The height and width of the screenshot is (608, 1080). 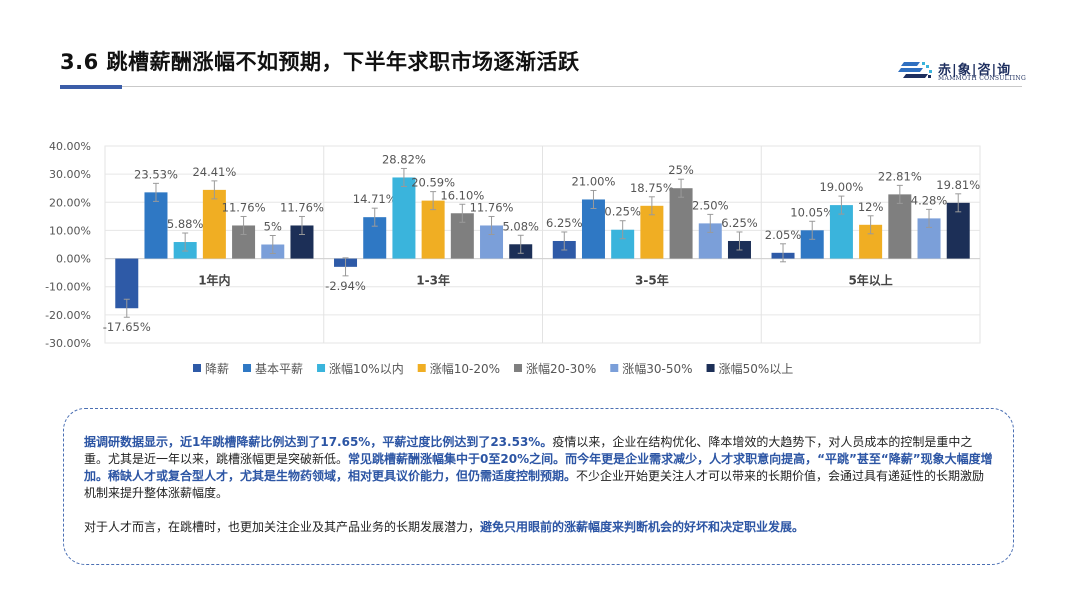 What do you see at coordinates (68, 343) in the screenshot?
I see `y-tick-label: -30.00%` at bounding box center [68, 343].